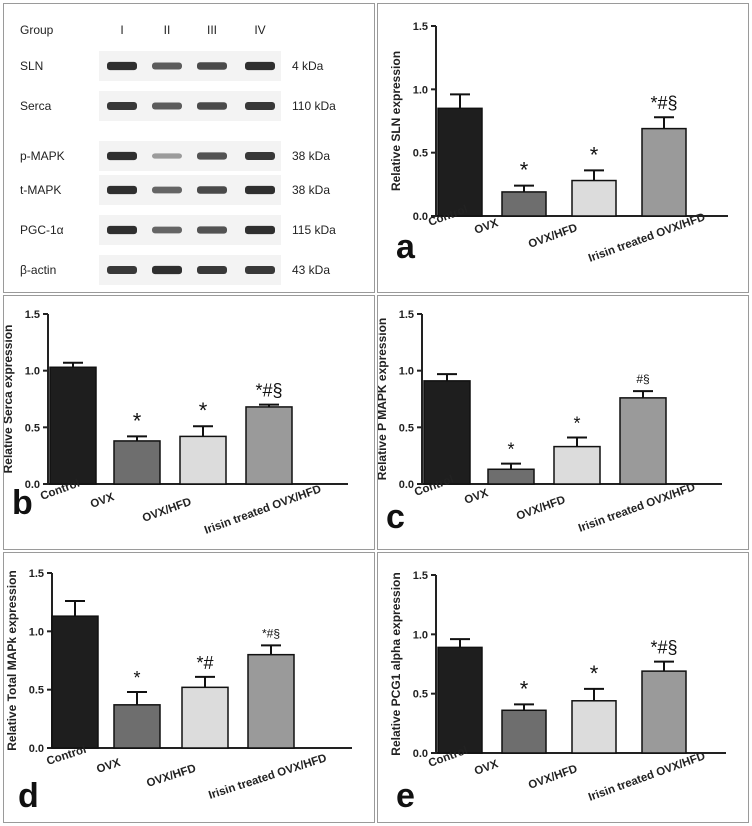  Describe the element at coordinates (42, 156) in the screenshot. I see `blot-row-label: p-MAPK` at that location.